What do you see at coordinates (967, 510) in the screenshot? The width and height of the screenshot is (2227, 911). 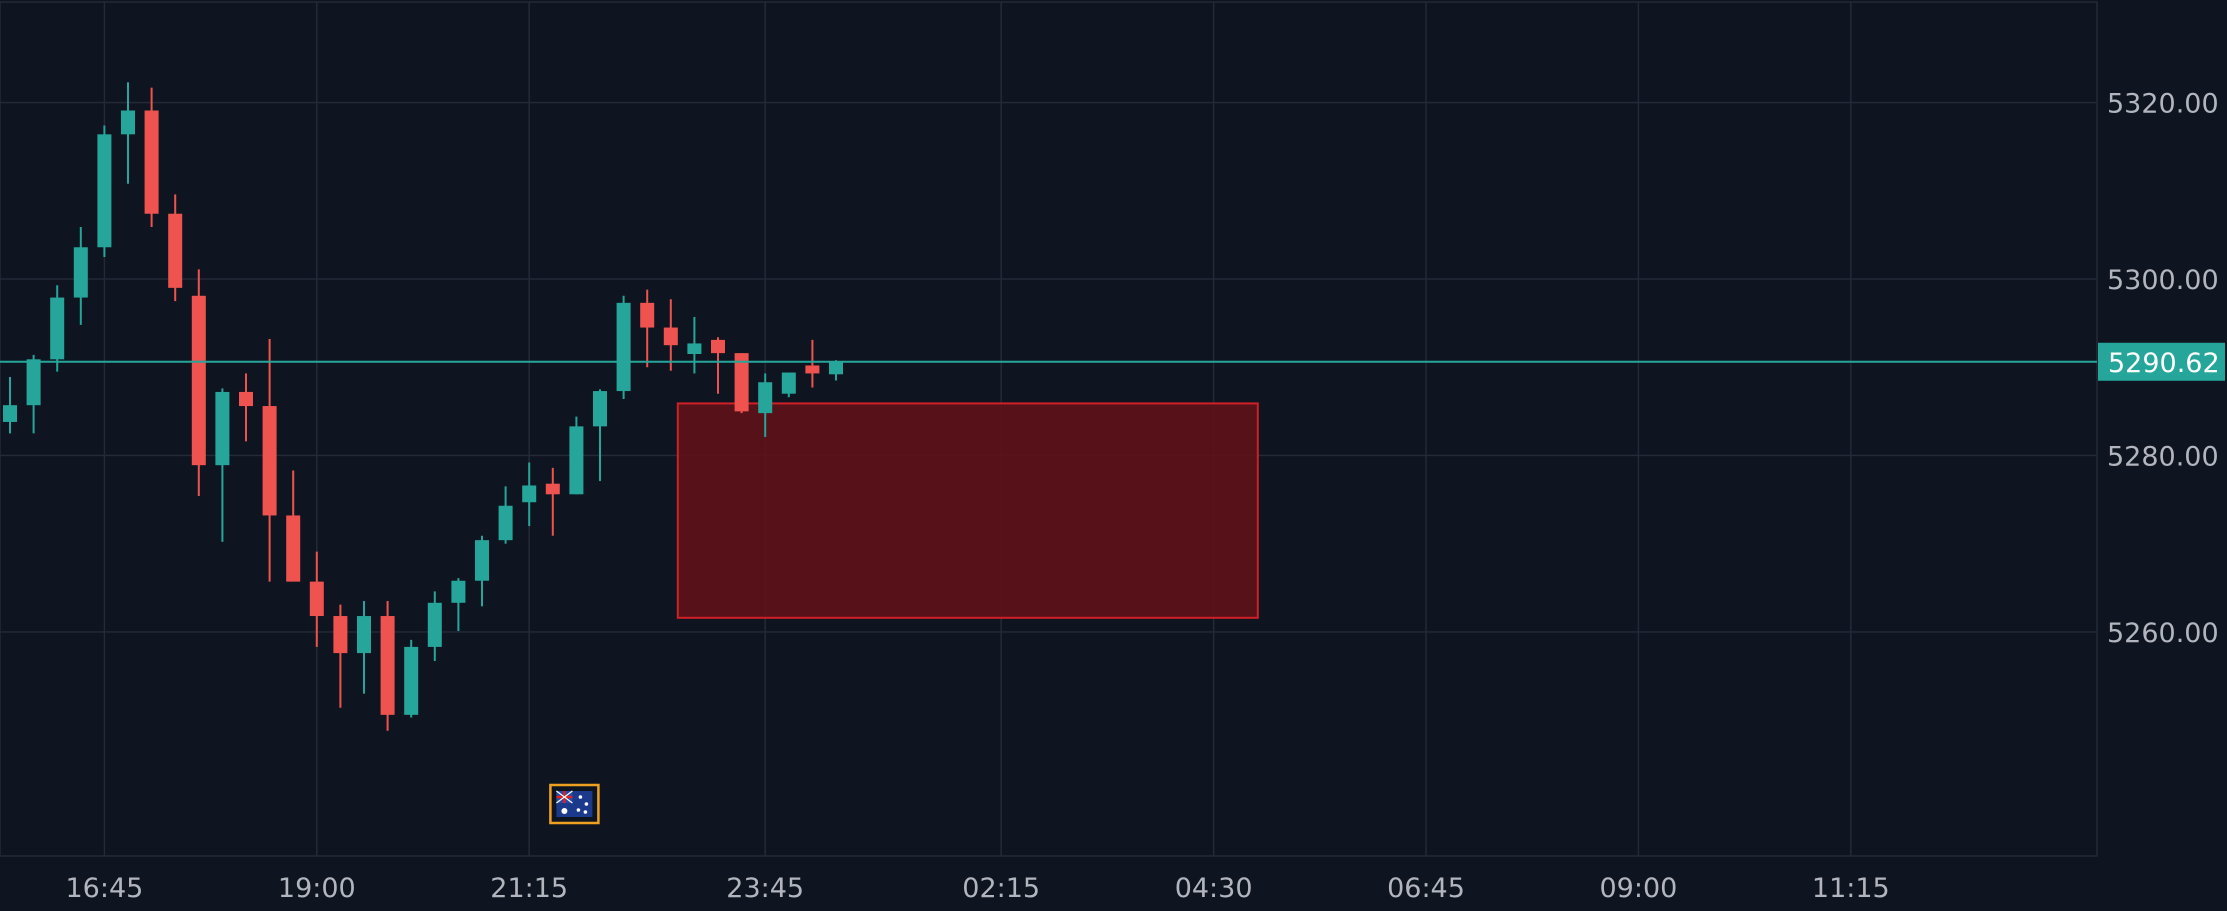 I see `resistance-zone-box` at bounding box center [967, 510].